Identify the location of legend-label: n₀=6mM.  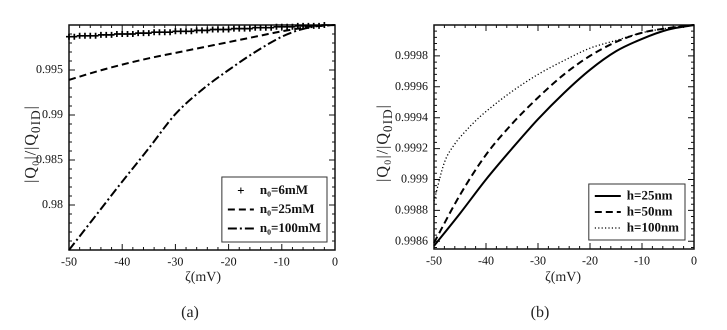
(284, 189).